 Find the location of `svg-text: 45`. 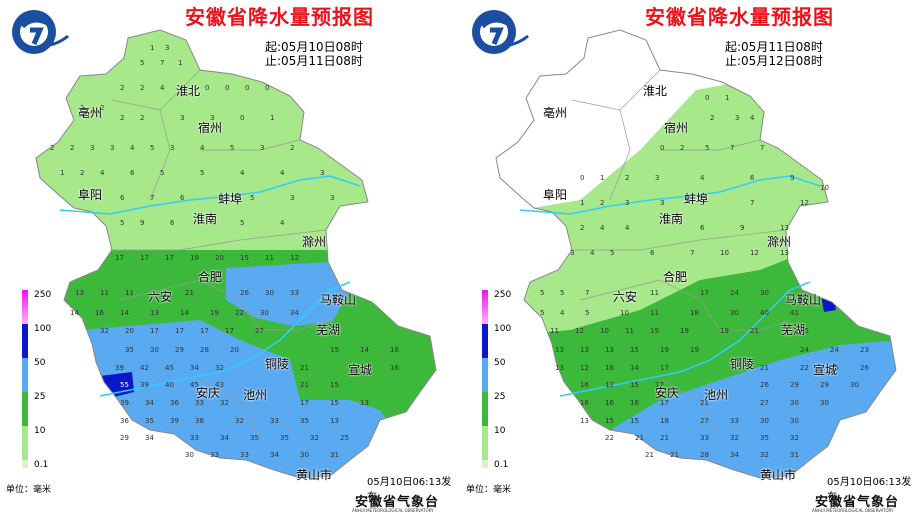

svg-text: 45 is located at coordinates (169, 368).